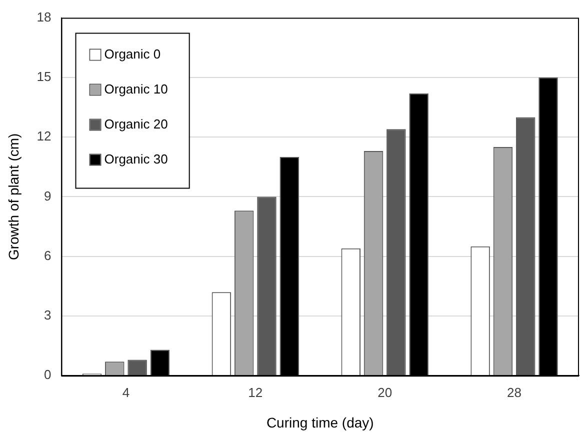  I want to click on y-tick-label: 9, so click(48, 196).